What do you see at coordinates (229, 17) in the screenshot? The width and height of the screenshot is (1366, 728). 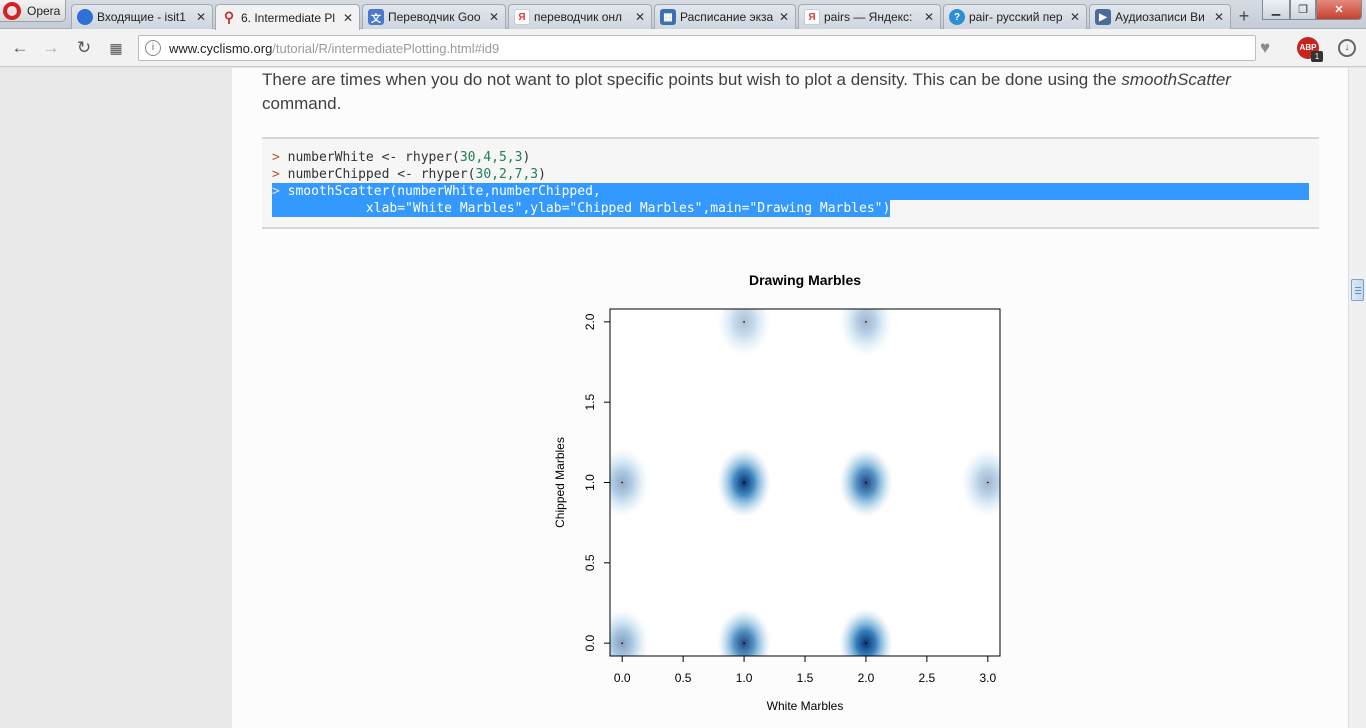 I see `pin-icon: ⚲` at bounding box center [229, 17].